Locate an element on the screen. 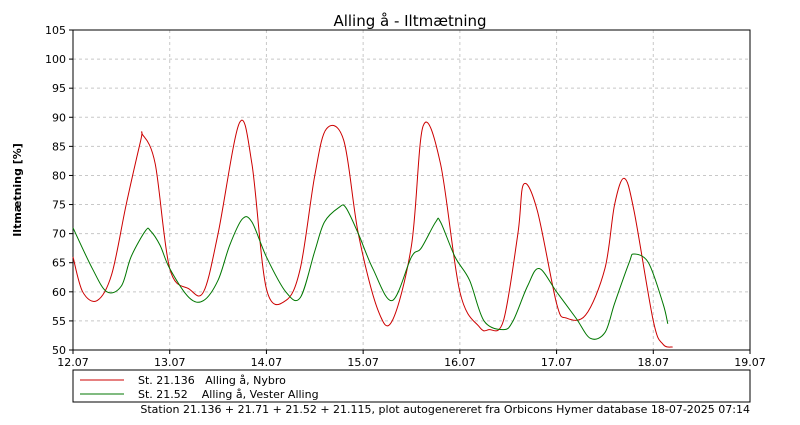 The height and width of the screenshot is (425, 800). y-tick-label: 100 is located at coordinates (55, 59).